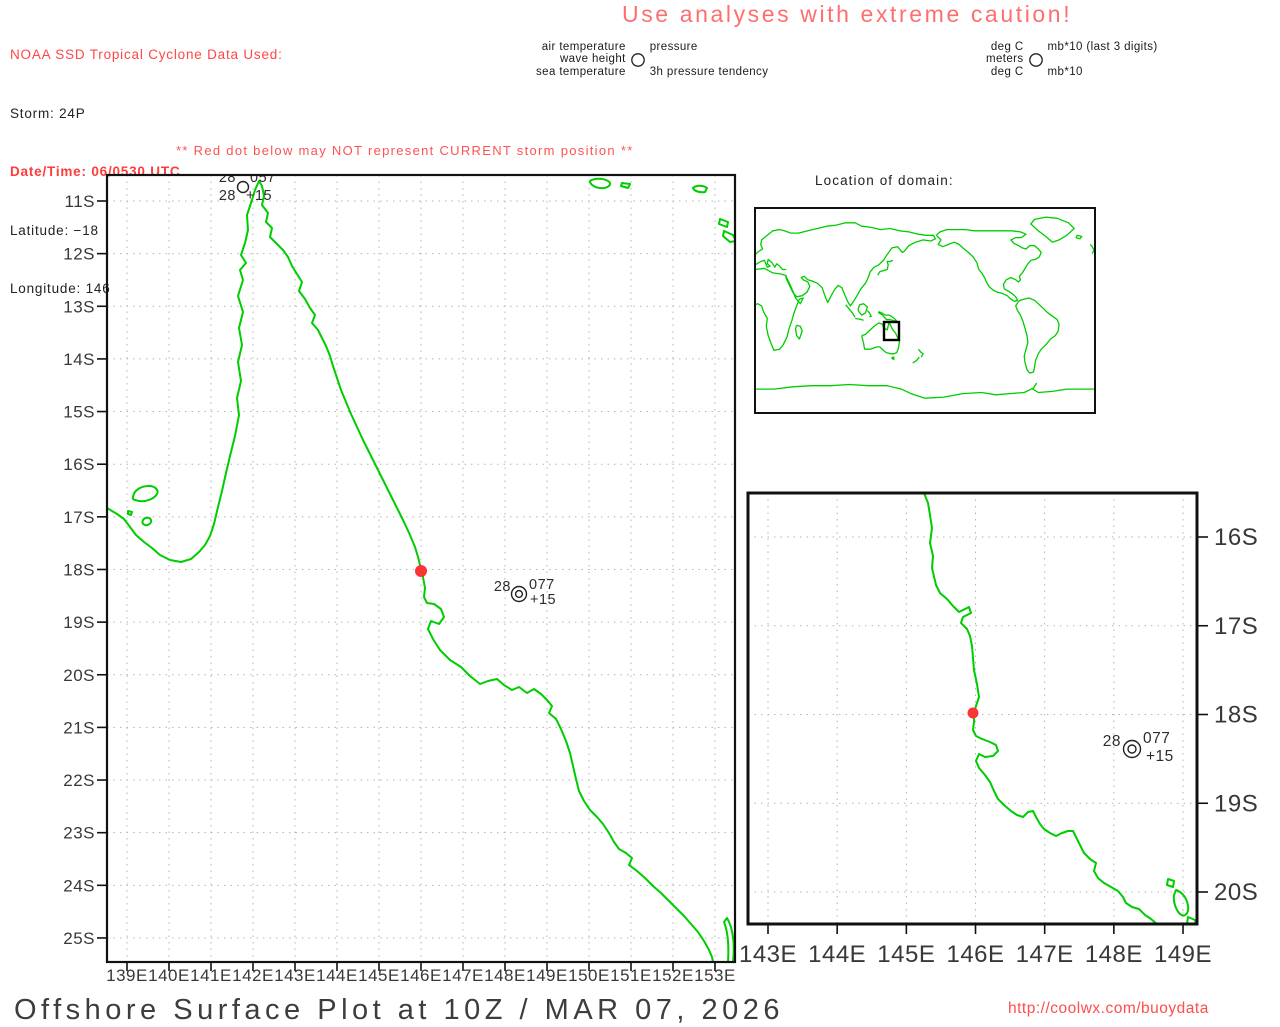  I want to click on legend-pressure-unit: mb*10 (last 3 digits), so click(1102, 47).